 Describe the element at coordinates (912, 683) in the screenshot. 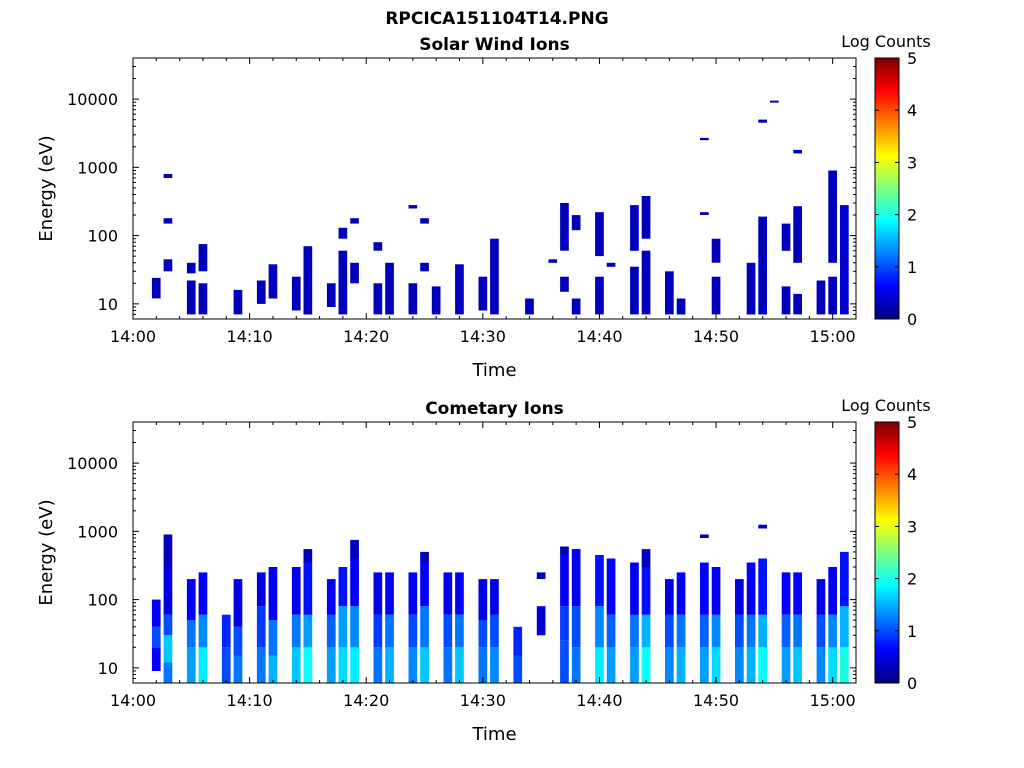

I see `colorbar-tick-label: 0` at that location.